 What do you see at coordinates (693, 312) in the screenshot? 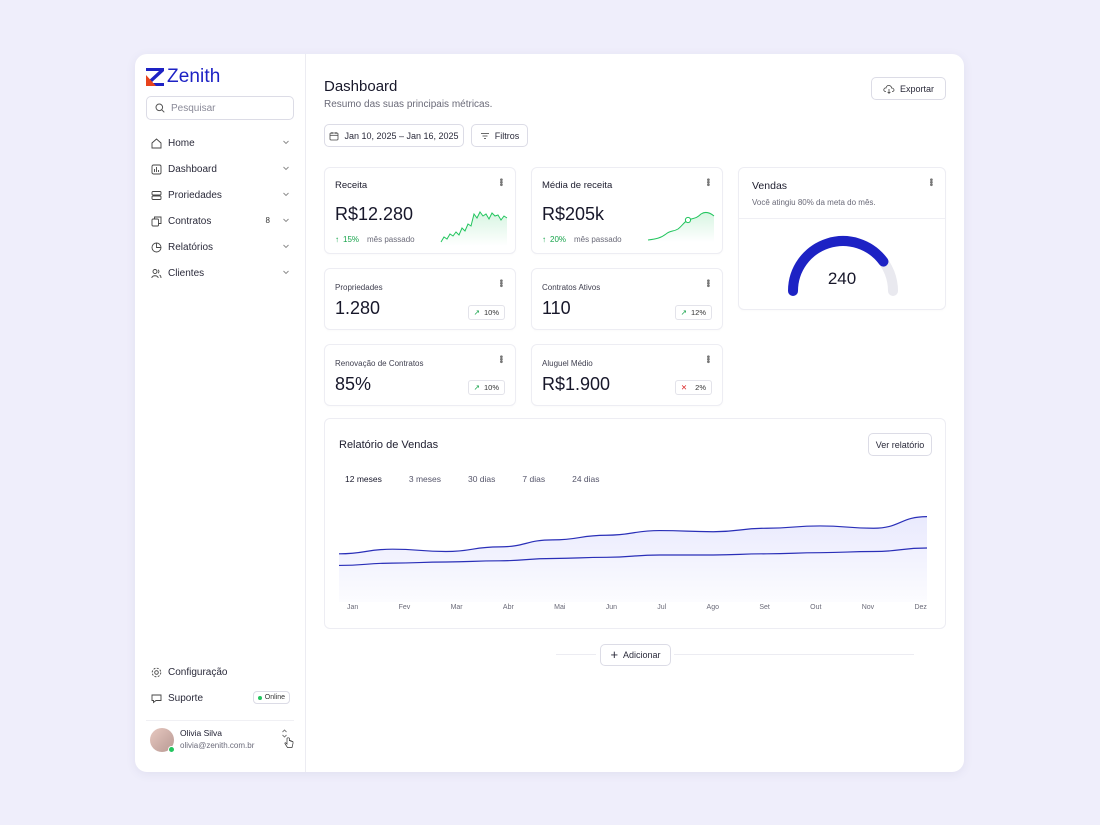
I see `change-badge: ↗ 12%` at bounding box center [693, 312].